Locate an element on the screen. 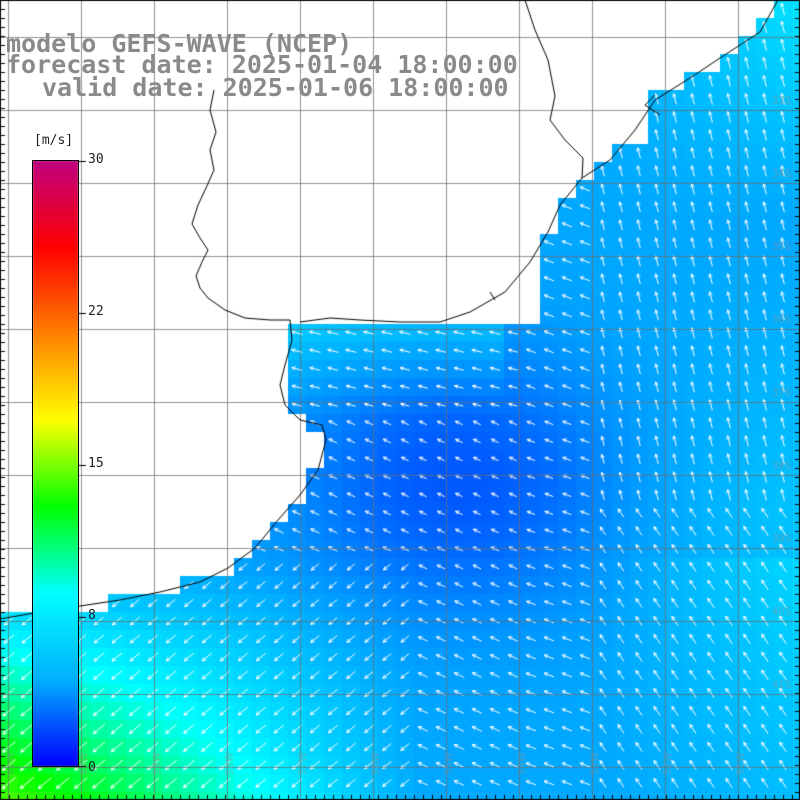  colorbar is located at coordinates (55, 463).